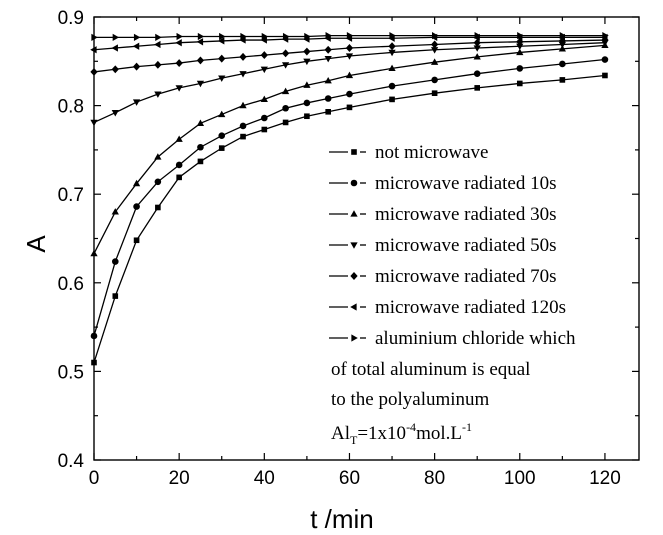 The height and width of the screenshot is (535, 663). Describe the element at coordinates (442, 214) in the screenshot. I see `legend-item: microwave radiated 30s` at that location.